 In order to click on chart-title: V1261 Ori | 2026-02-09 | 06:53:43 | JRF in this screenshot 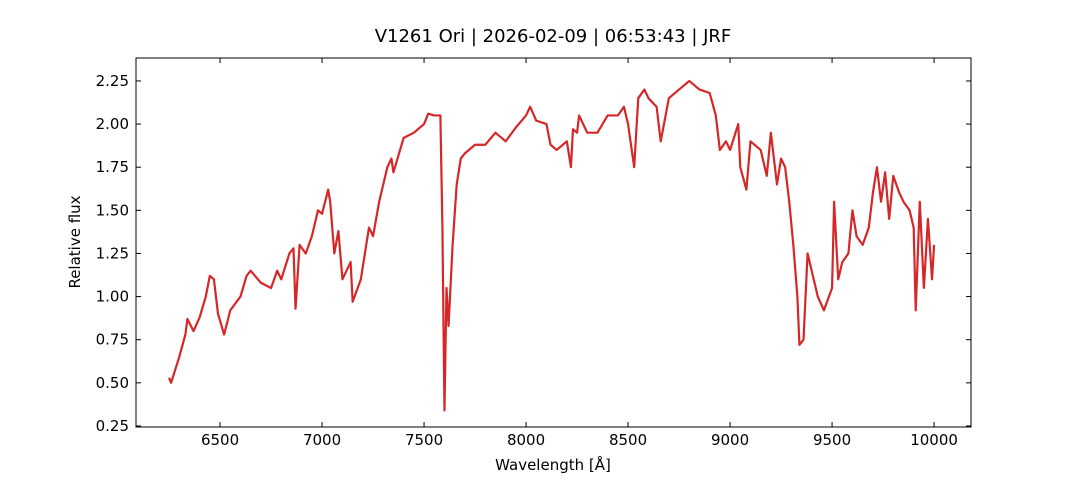, I will do `click(553, 36)`.